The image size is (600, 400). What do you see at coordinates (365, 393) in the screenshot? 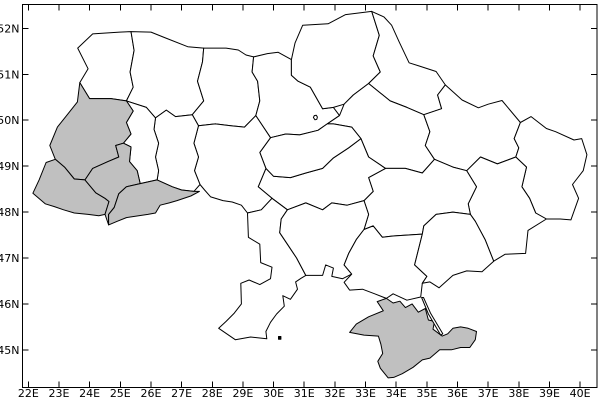
I see `x-tick-label: 33E` at bounding box center [365, 393].